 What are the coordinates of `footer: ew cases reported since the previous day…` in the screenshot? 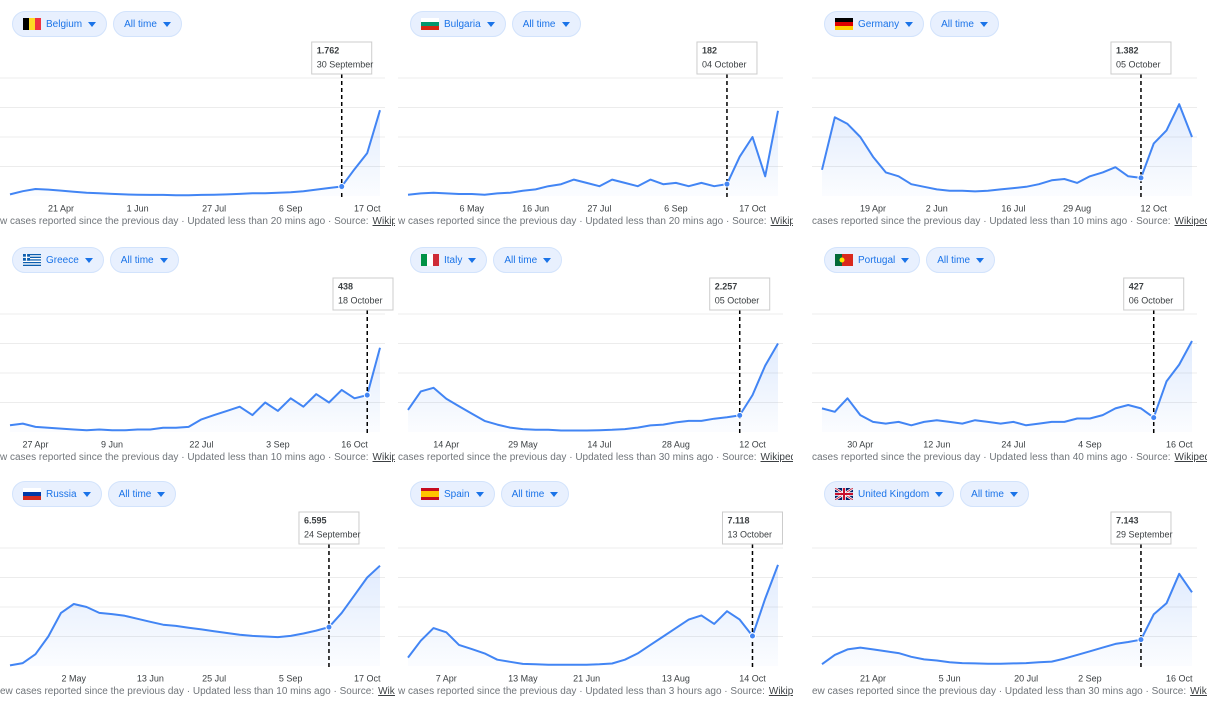 It's located at (197, 691).